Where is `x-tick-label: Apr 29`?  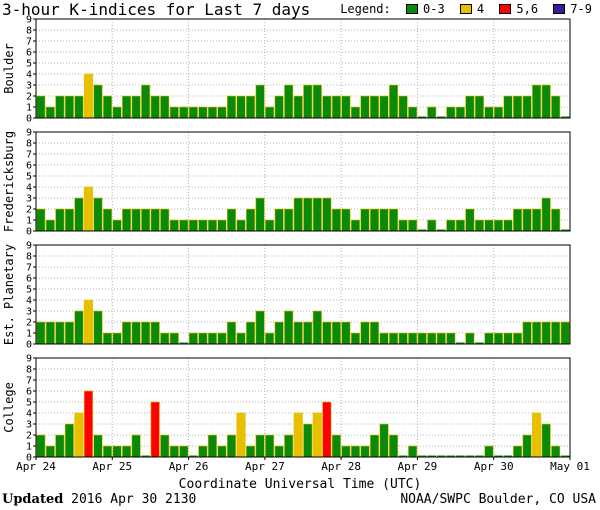 x-tick-label: Apr 29 is located at coordinates (418, 466).